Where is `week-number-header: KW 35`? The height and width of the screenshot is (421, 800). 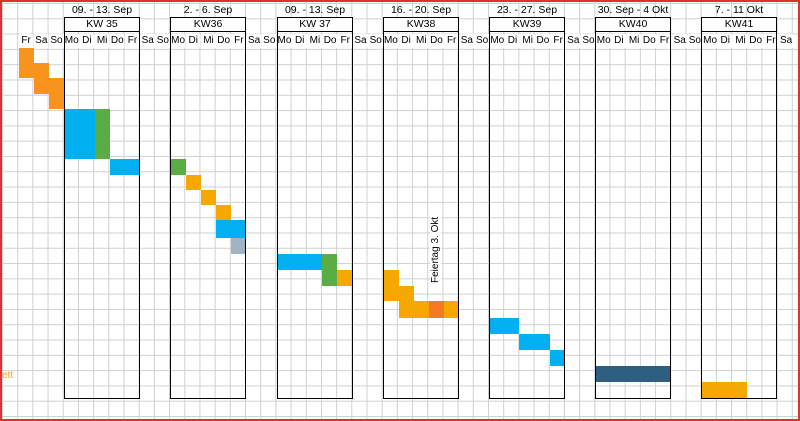 week-number-header: KW 35 is located at coordinates (102, 24).